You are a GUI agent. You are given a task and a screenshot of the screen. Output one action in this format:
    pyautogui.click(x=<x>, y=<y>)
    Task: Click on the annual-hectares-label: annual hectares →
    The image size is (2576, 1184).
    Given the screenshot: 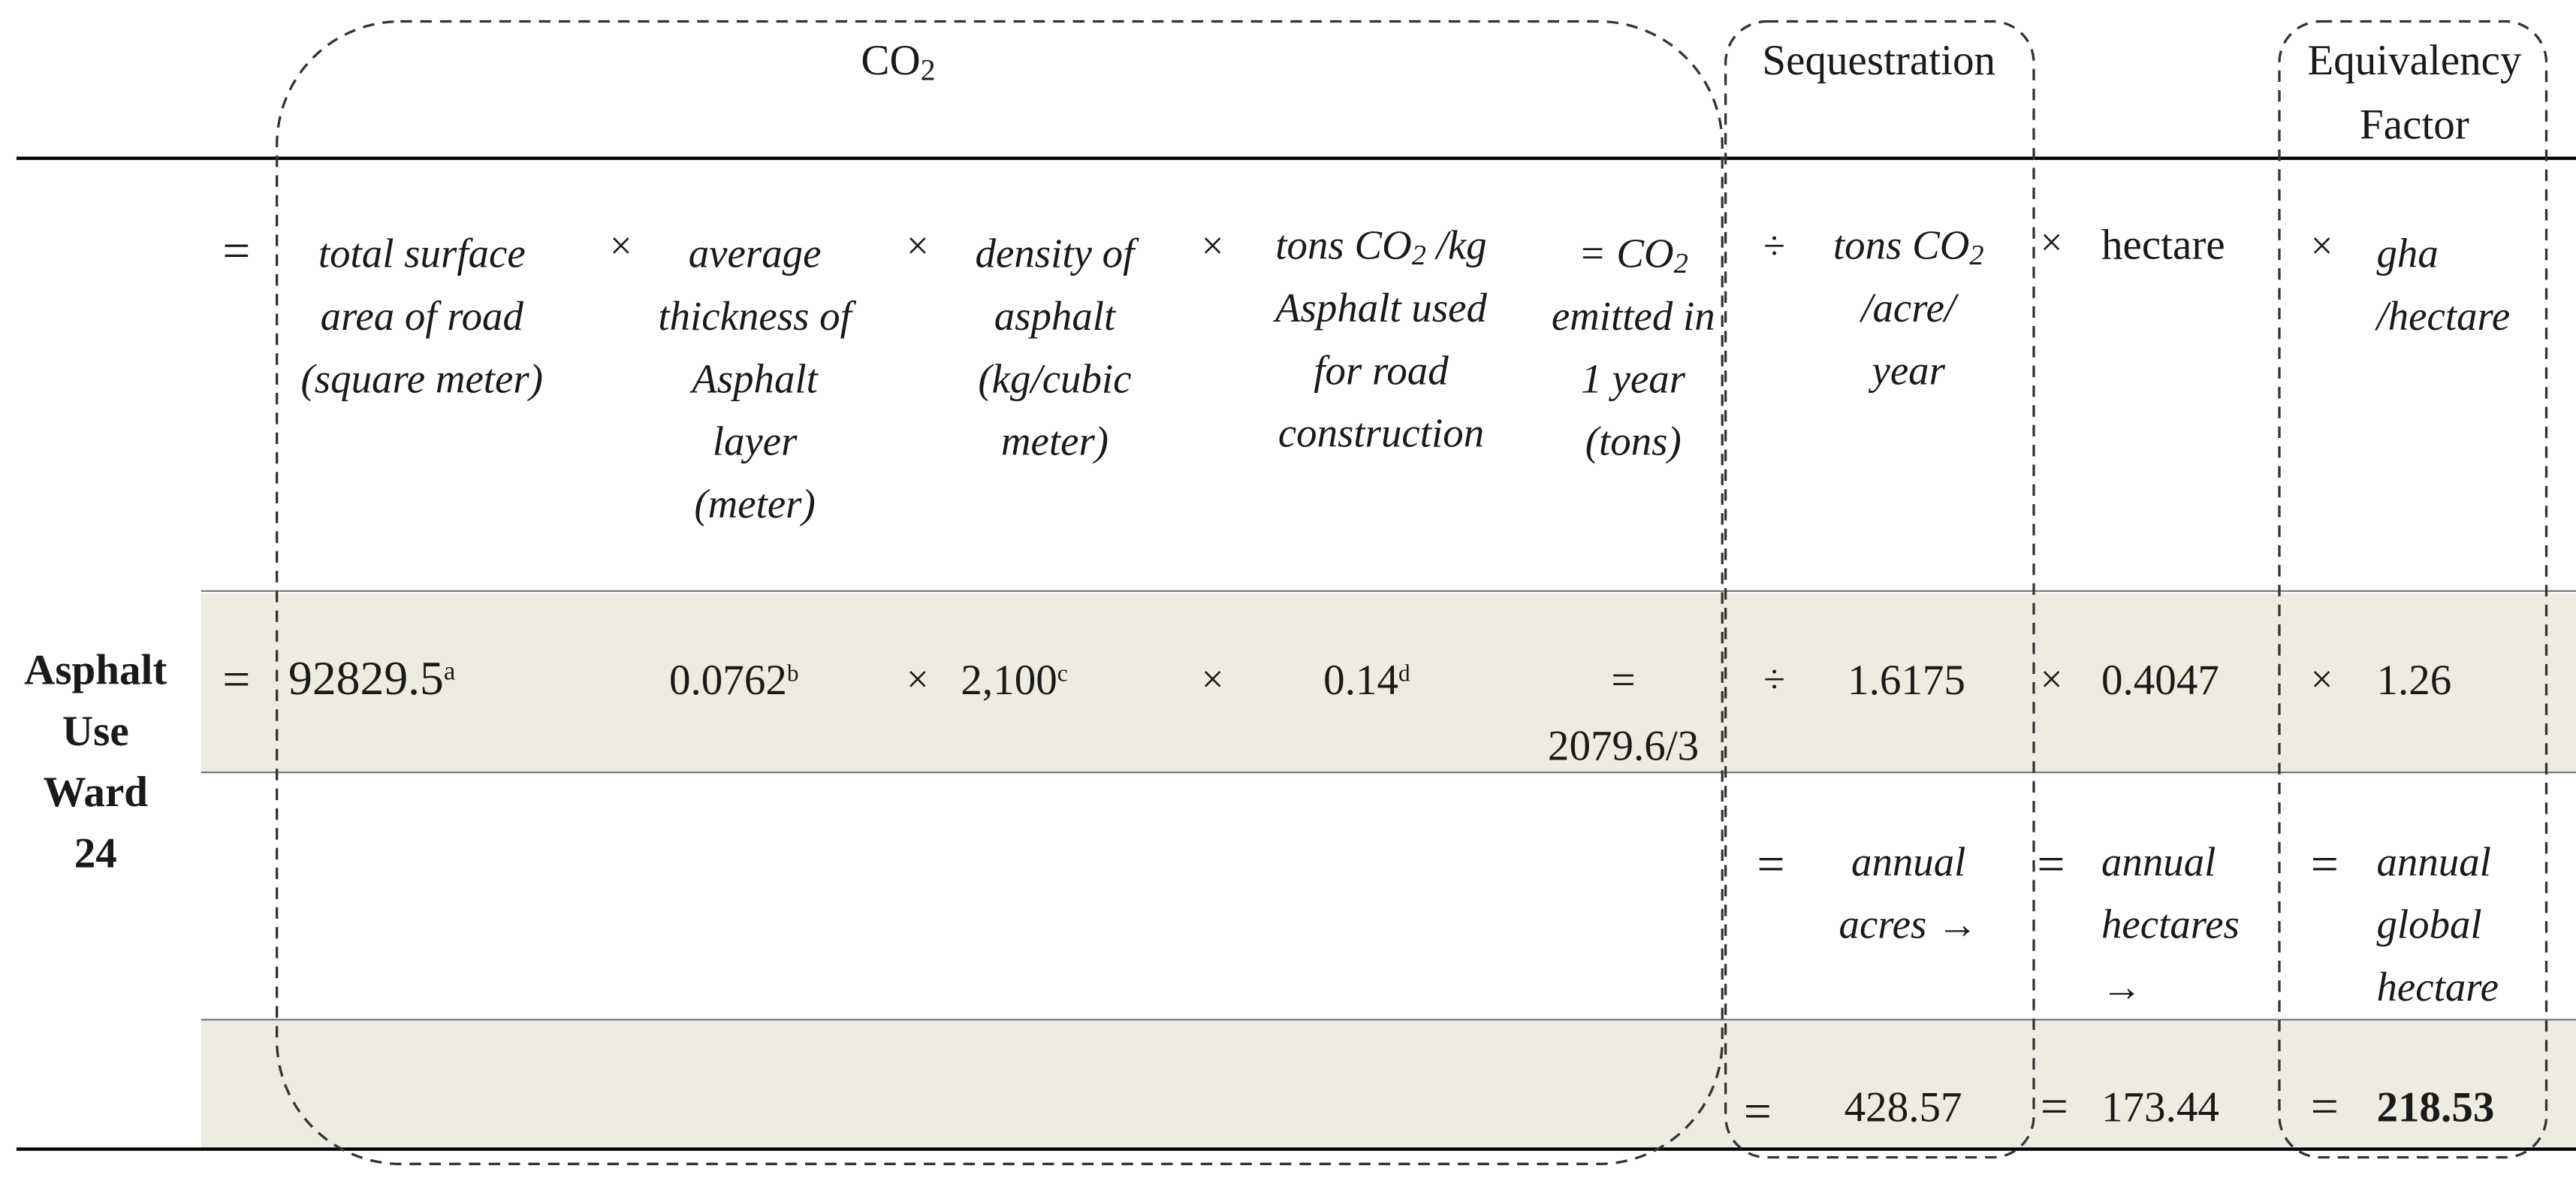 What is the action you would take?
    pyautogui.click(x=2171, y=926)
    